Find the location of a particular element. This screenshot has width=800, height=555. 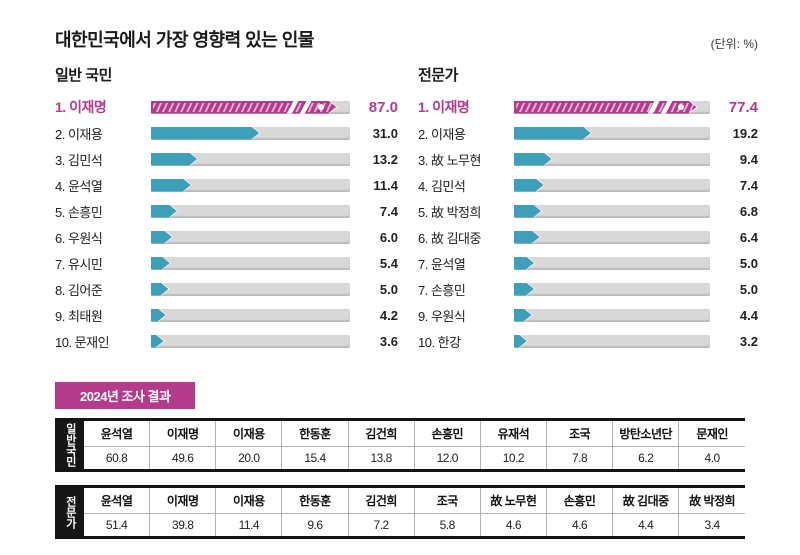

axis-break-mark is located at coordinates (293, 107).